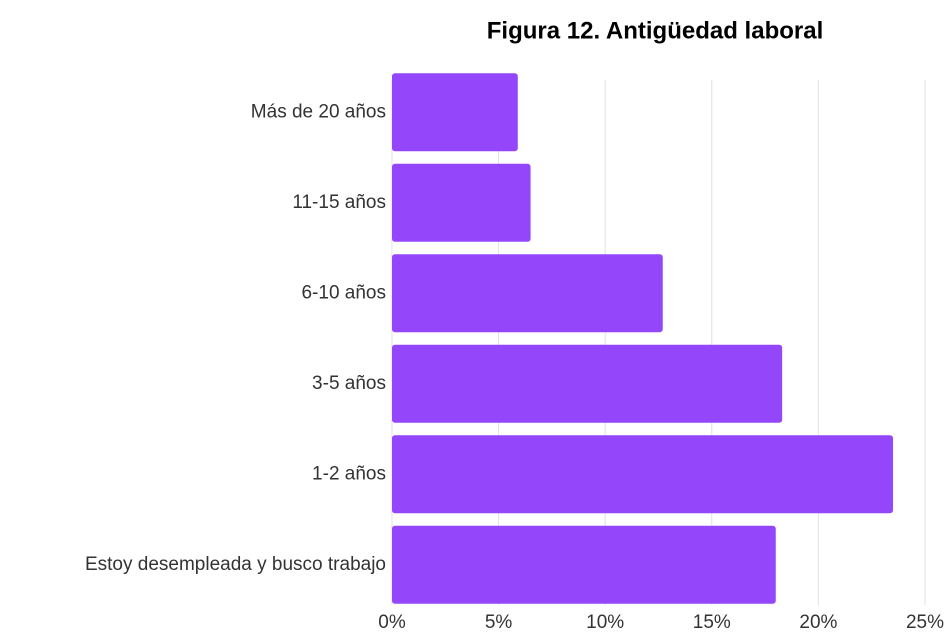 This screenshot has height=637, width=950. I want to click on x-tick-label: 15%, so click(712, 622).